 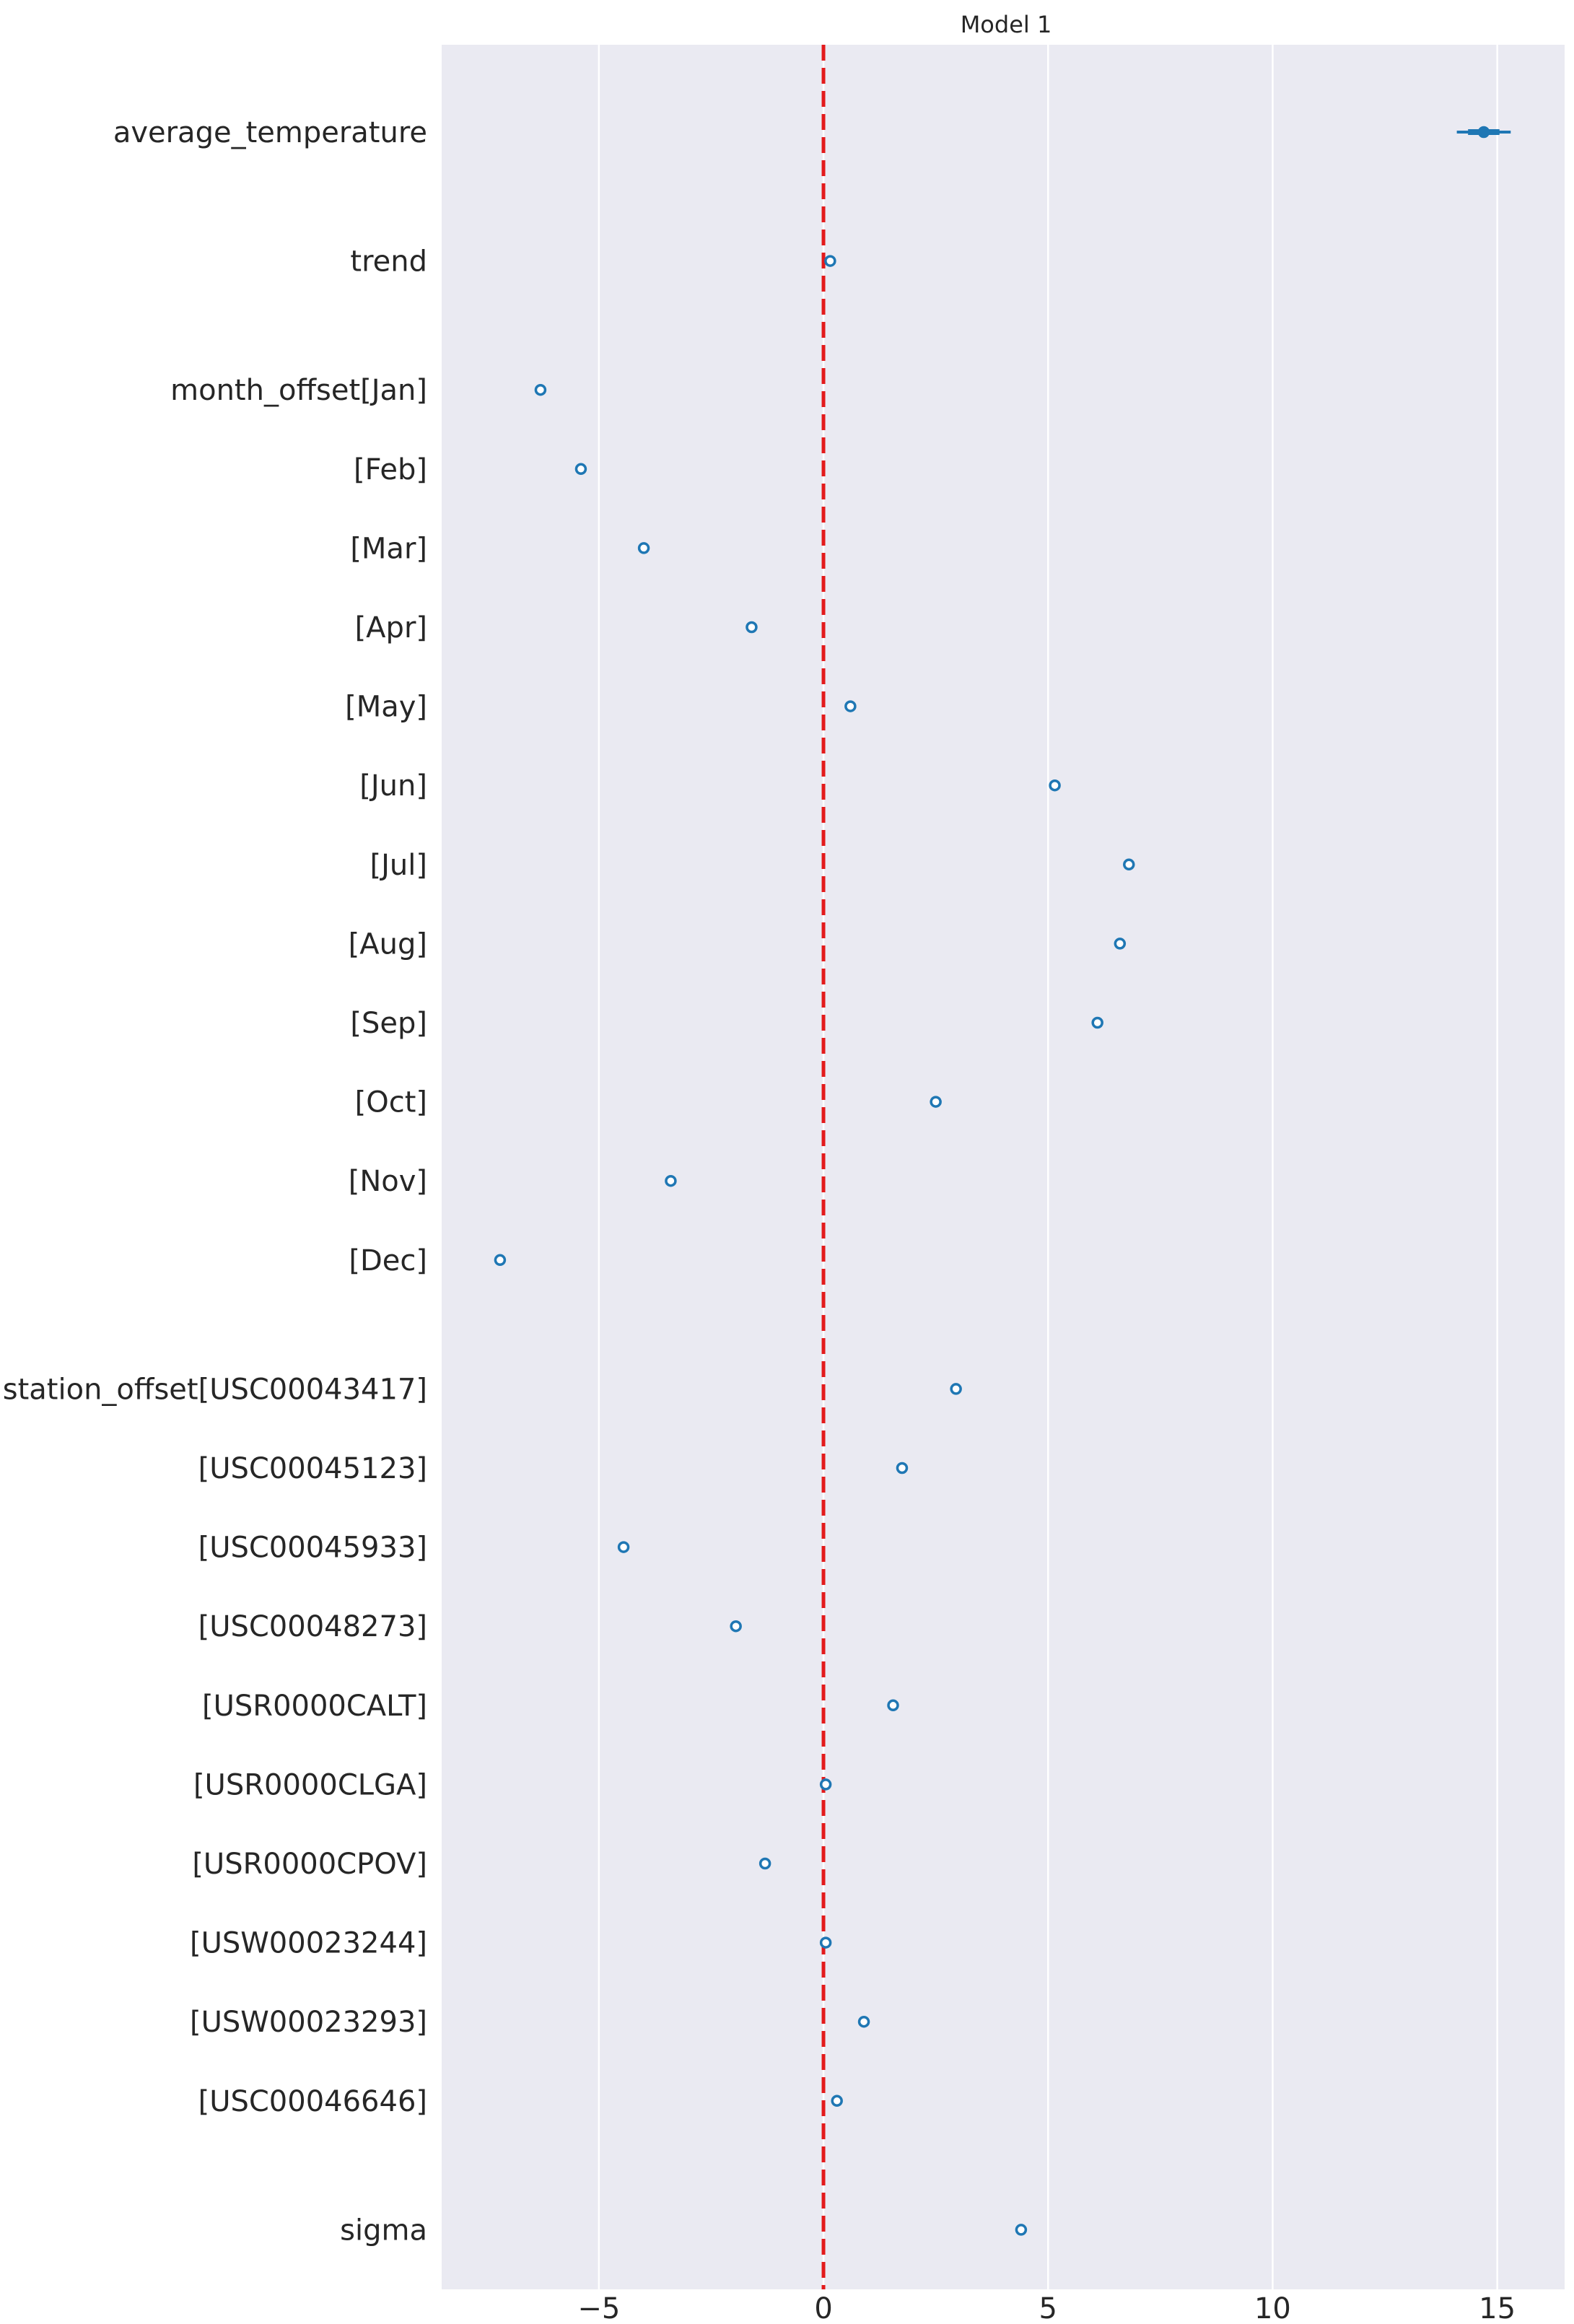 What do you see at coordinates (310, 1785) in the screenshot?
I see `y-tick-label: [USR0000CLGA]` at bounding box center [310, 1785].